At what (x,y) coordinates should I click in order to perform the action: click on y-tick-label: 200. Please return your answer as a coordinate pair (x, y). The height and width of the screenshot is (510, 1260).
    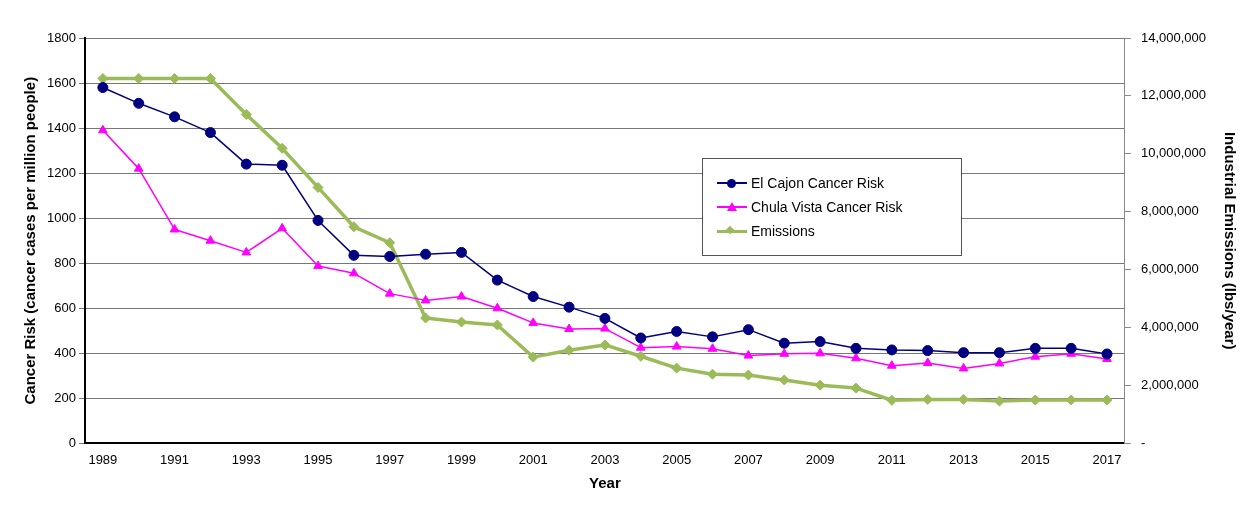
    Looking at the image, I should click on (65, 397).